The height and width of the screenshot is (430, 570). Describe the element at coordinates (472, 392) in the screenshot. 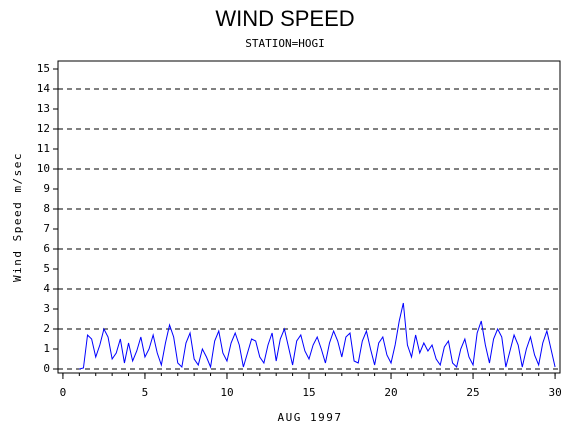

I see `x-tick-label: 25` at that location.